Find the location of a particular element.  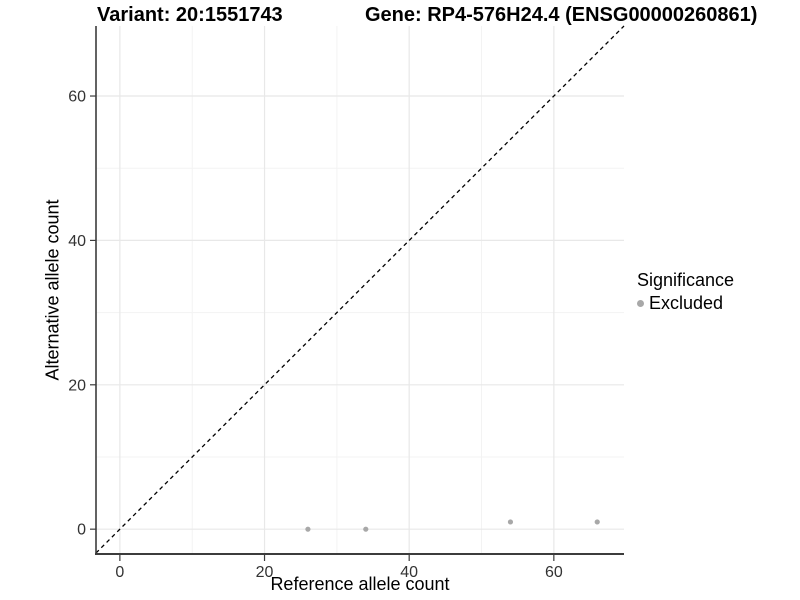

plot-title-variant: Variant: 20:1551743 is located at coordinates (190, 15).